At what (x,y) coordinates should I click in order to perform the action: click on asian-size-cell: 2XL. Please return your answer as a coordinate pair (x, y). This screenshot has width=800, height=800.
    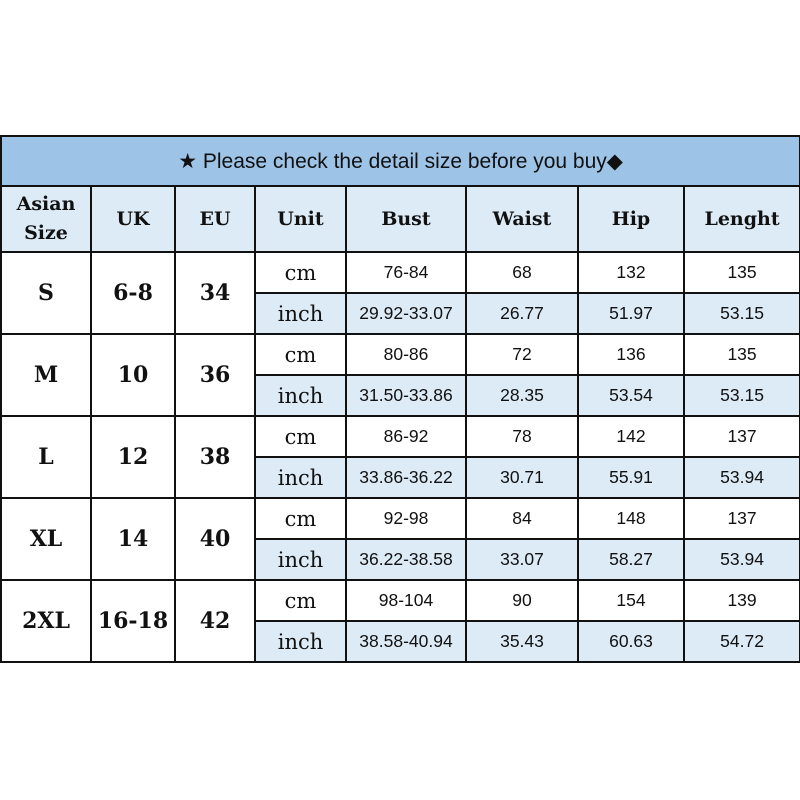
    Looking at the image, I should click on (46, 621).